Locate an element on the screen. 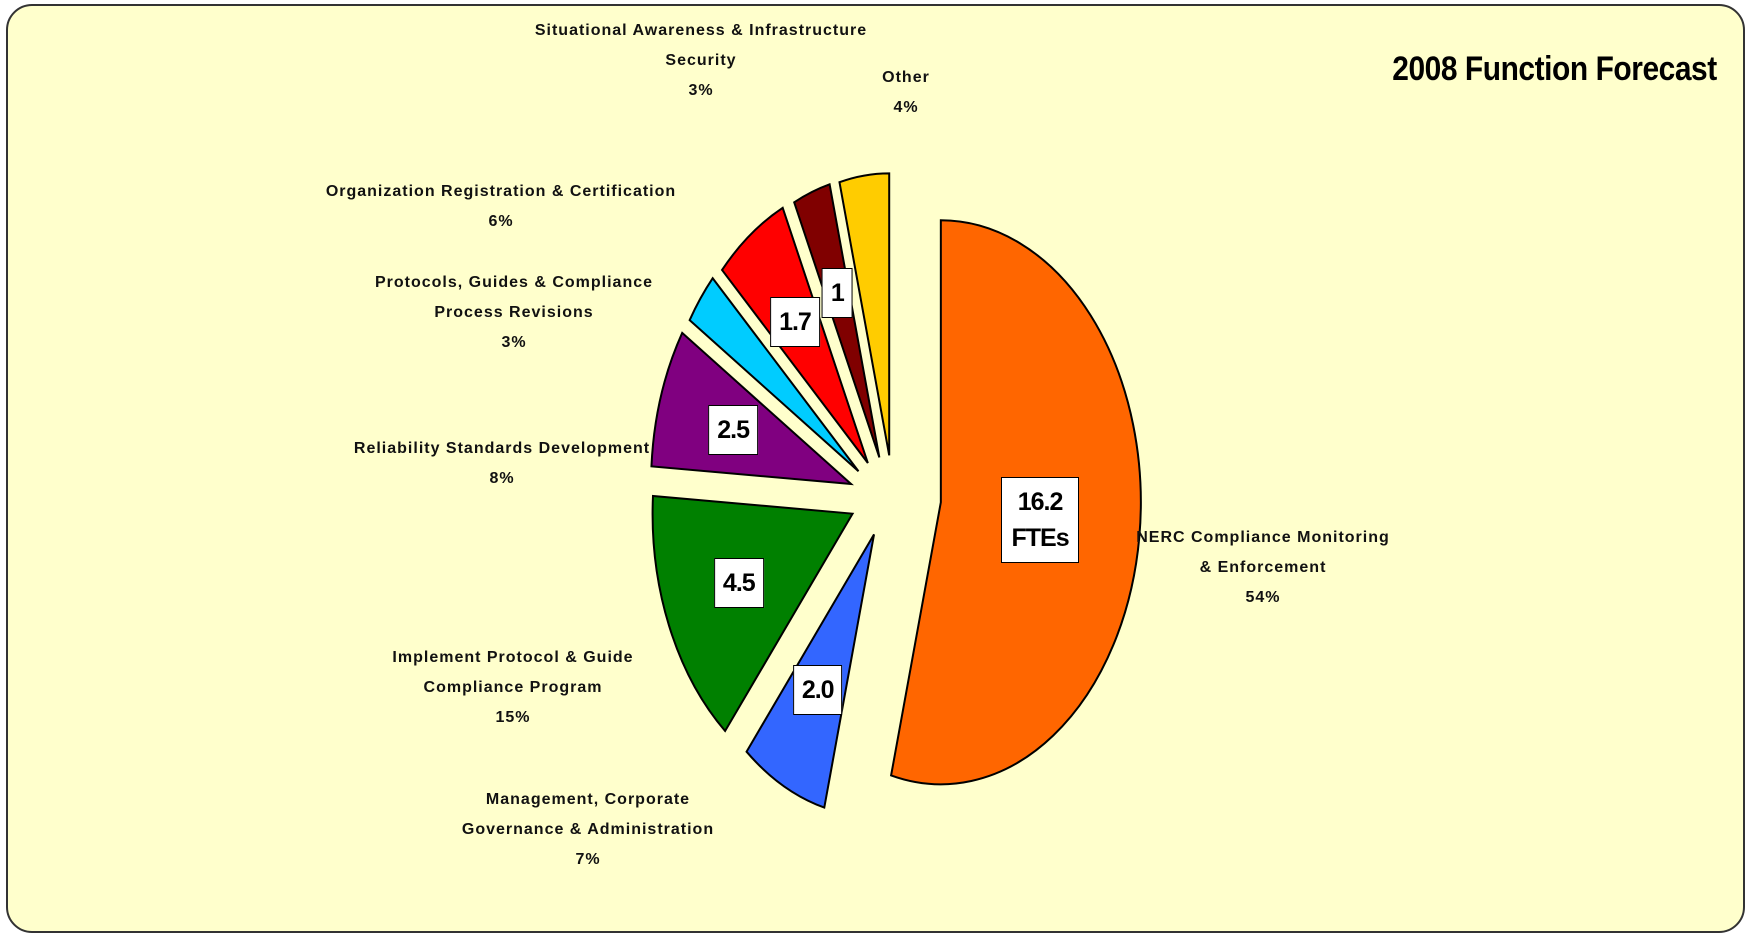  chart-title: 2008 Function Forecast is located at coordinates (1554, 69).